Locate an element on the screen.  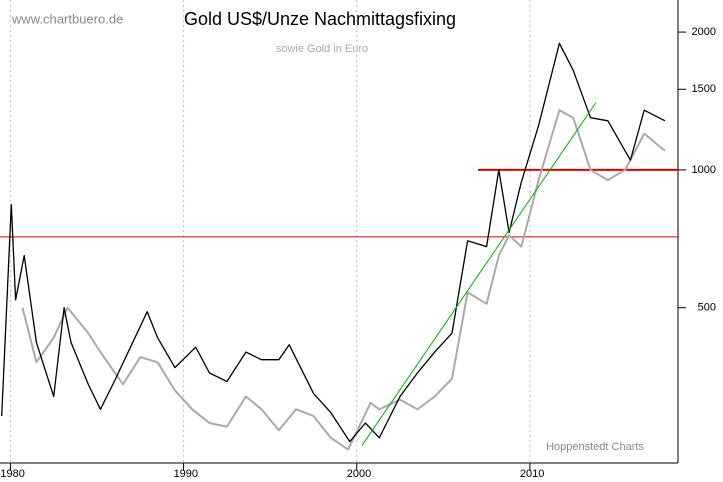
y-tick-label: 1500 is located at coordinates (704, 89).